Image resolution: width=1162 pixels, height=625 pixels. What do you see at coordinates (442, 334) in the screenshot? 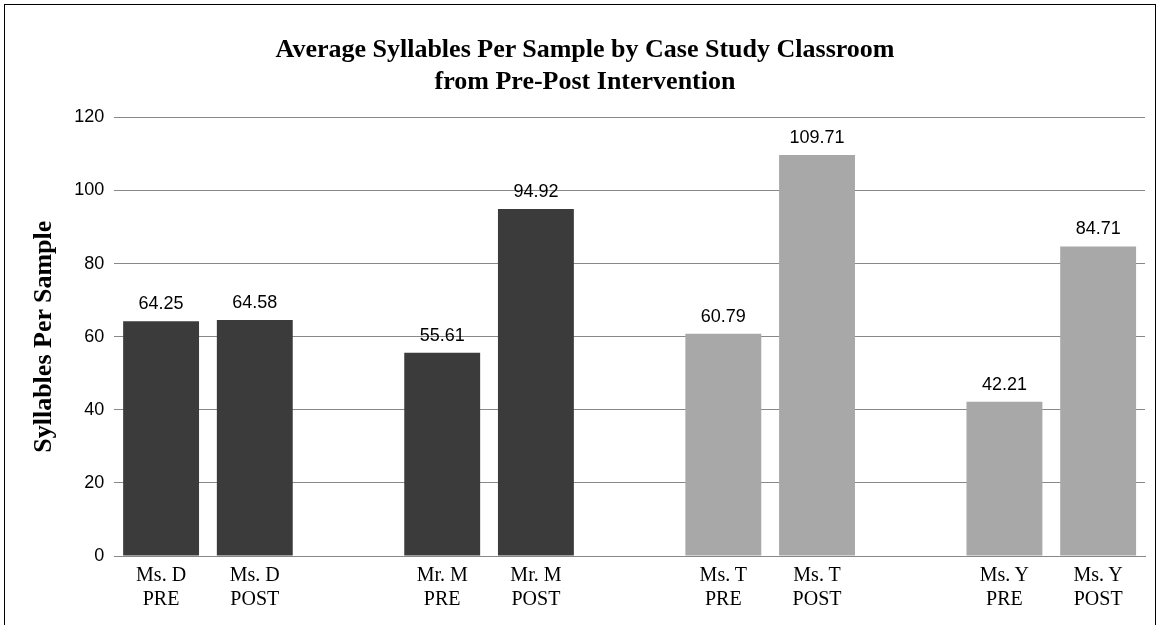
I see `data-label: 55.61` at bounding box center [442, 334].